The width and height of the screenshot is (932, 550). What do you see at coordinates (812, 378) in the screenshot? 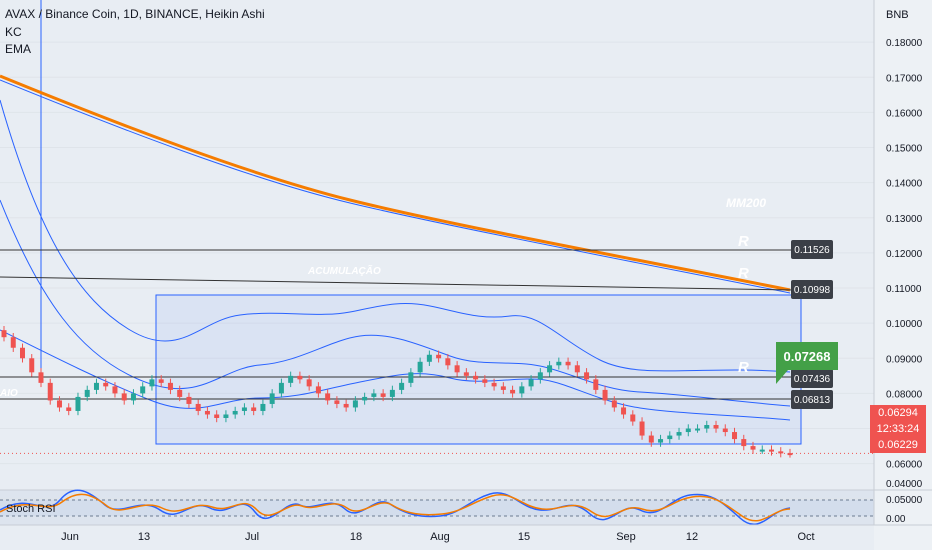
I see `level-label-3: 0.07436` at bounding box center [812, 378].